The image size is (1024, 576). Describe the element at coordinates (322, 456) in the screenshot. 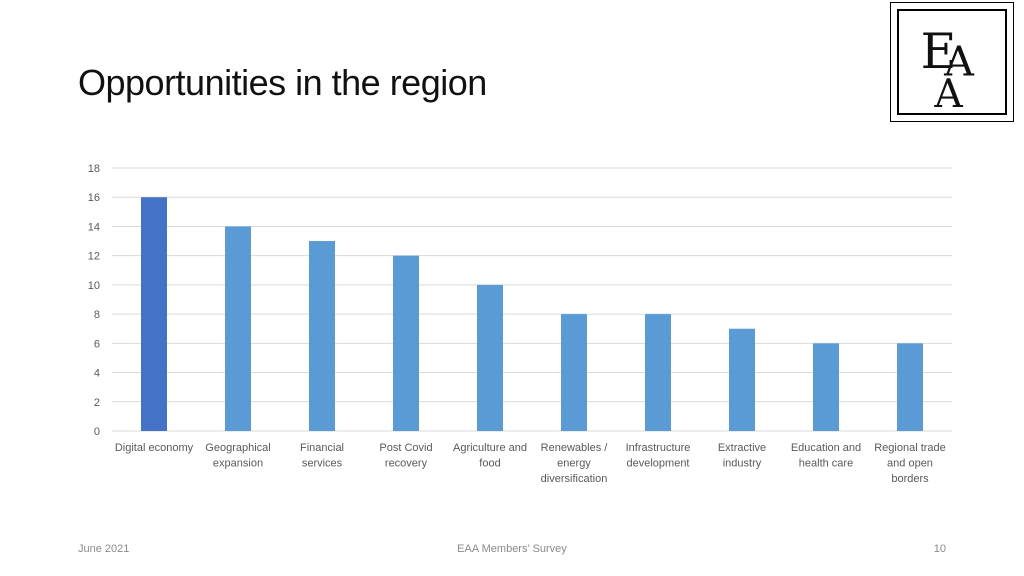

I see `x-tick-label: Financial services` at that location.